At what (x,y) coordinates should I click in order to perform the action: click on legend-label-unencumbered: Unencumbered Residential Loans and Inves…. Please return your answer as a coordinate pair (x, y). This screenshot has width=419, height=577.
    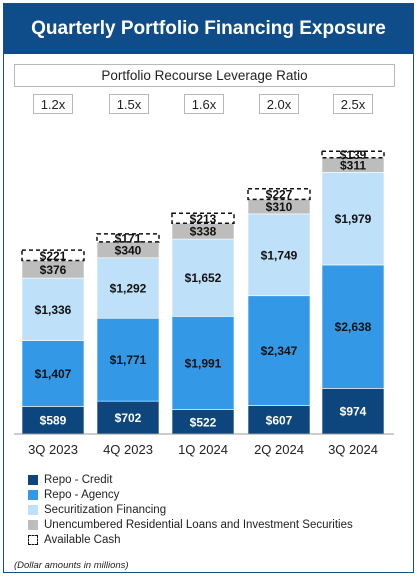
    Looking at the image, I should click on (198, 524).